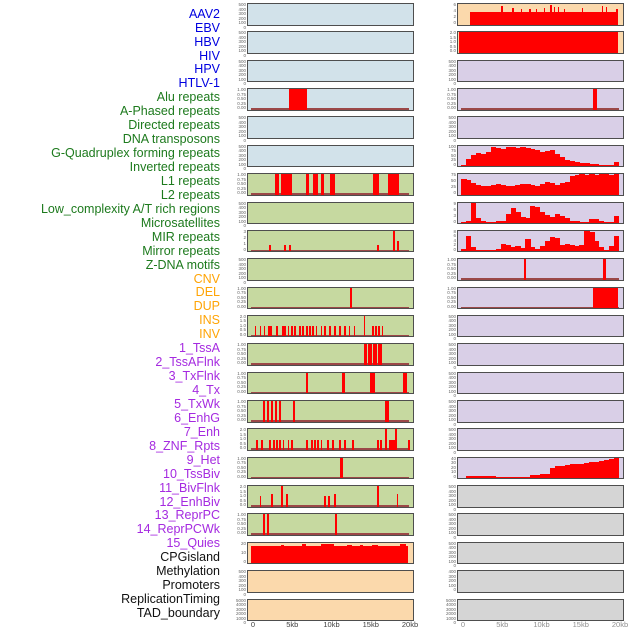 This screenshot has height=630, width=630. Describe the element at coordinates (206, 278) in the screenshot. I see `track-label: CNV` at that location.